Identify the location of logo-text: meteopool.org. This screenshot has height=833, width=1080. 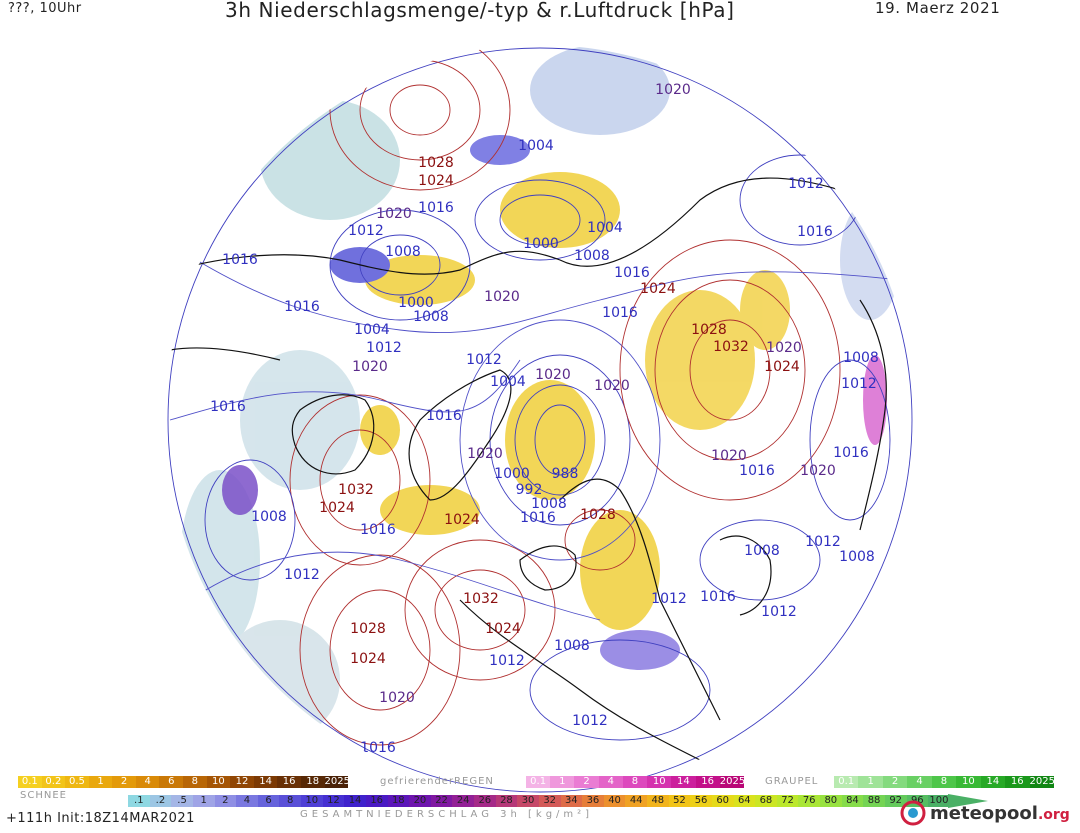
(1000, 813).